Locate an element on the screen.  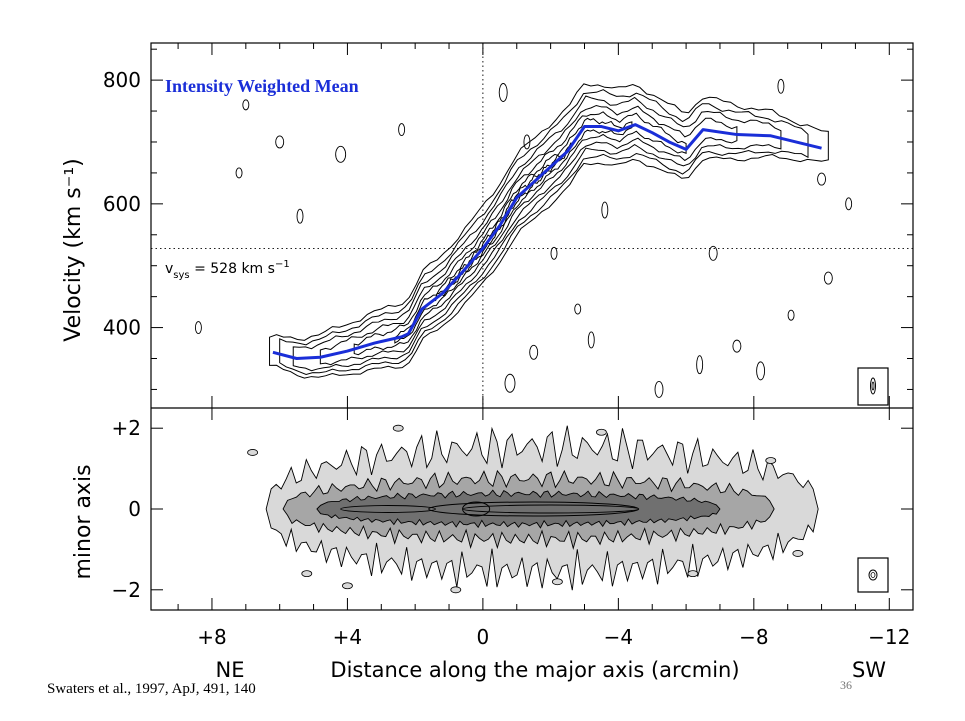
x-tick-label: +8 is located at coordinates (211, 637).